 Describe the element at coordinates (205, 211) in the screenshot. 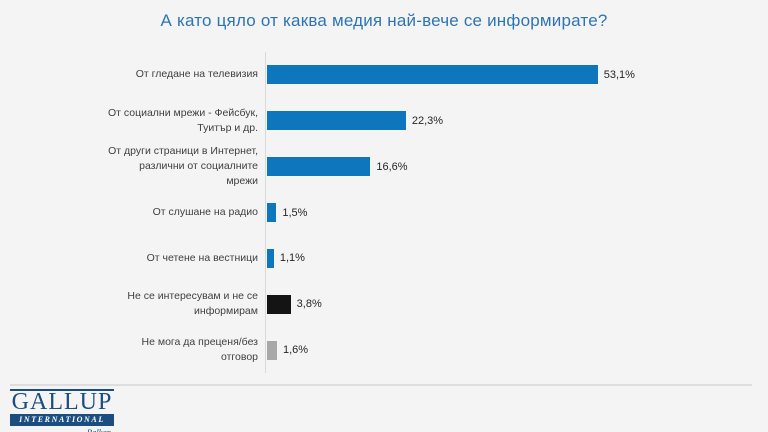

I see `category-label: От слушане на радио` at that location.